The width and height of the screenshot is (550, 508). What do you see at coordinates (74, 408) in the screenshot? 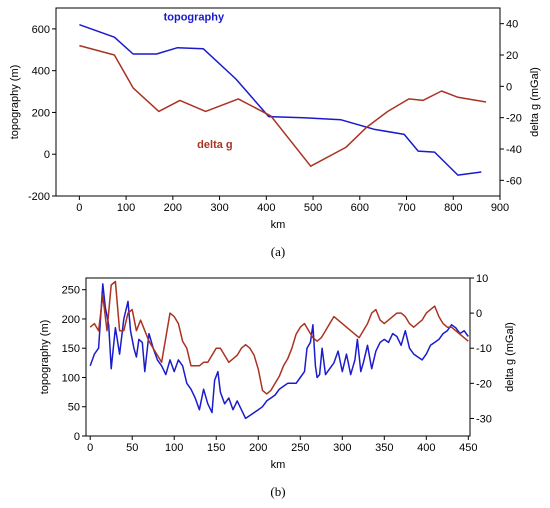
I see `y-left-tick-label: 50` at bounding box center [74, 408].